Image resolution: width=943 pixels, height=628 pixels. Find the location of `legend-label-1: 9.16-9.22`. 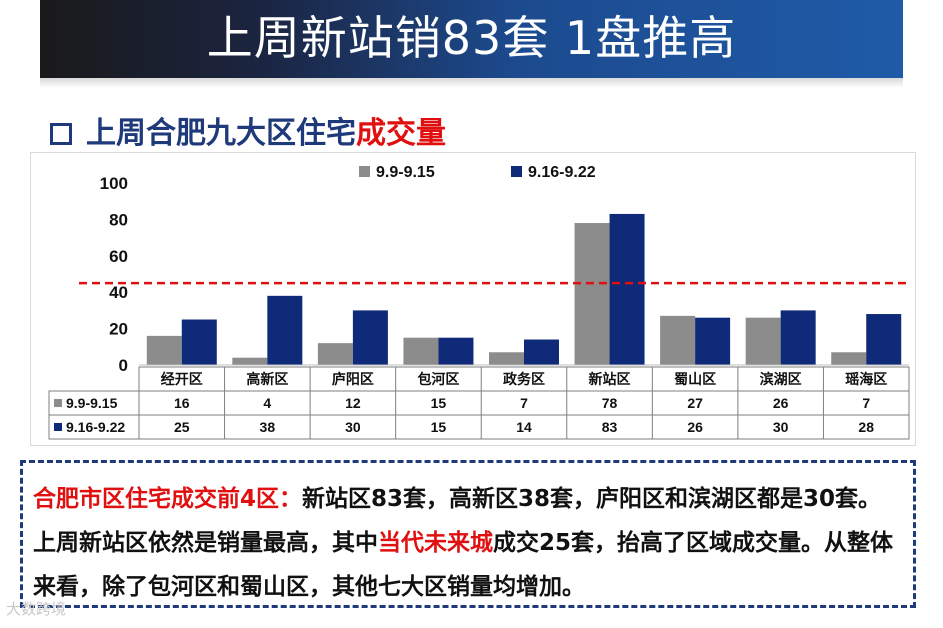

legend-label-1: 9.16-9.22 is located at coordinates (562, 172).